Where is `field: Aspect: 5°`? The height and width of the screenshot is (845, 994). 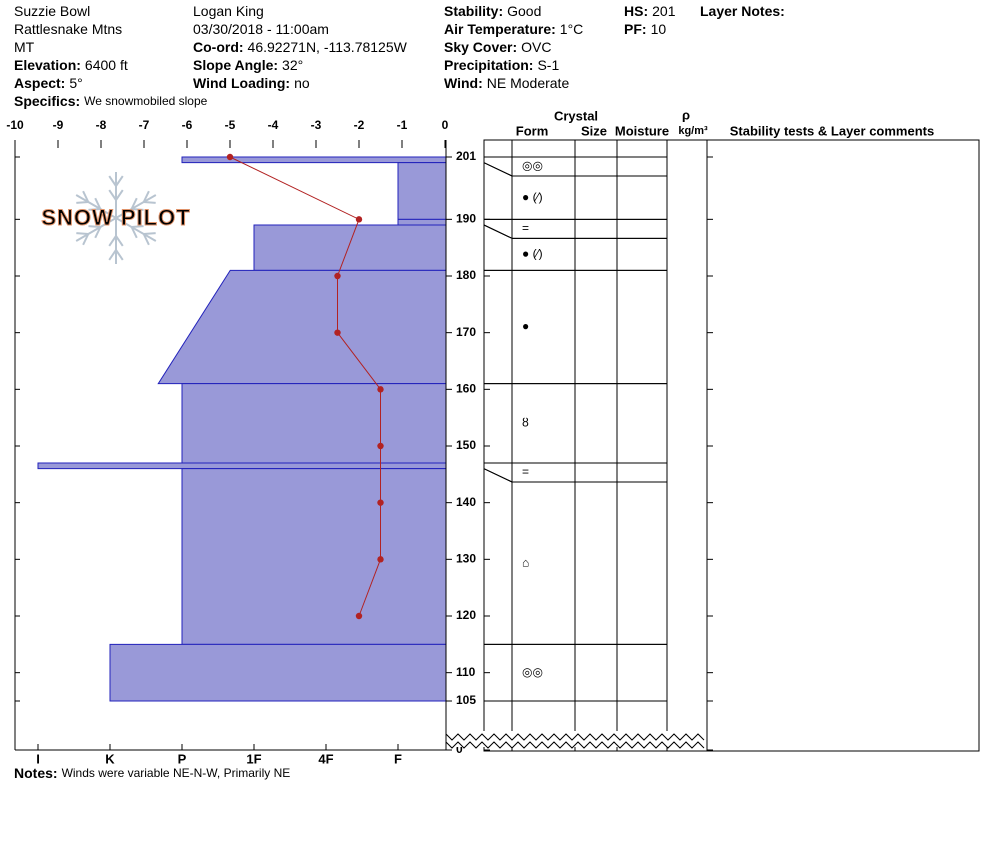
field: Aspect: 5° is located at coordinates (48, 83).